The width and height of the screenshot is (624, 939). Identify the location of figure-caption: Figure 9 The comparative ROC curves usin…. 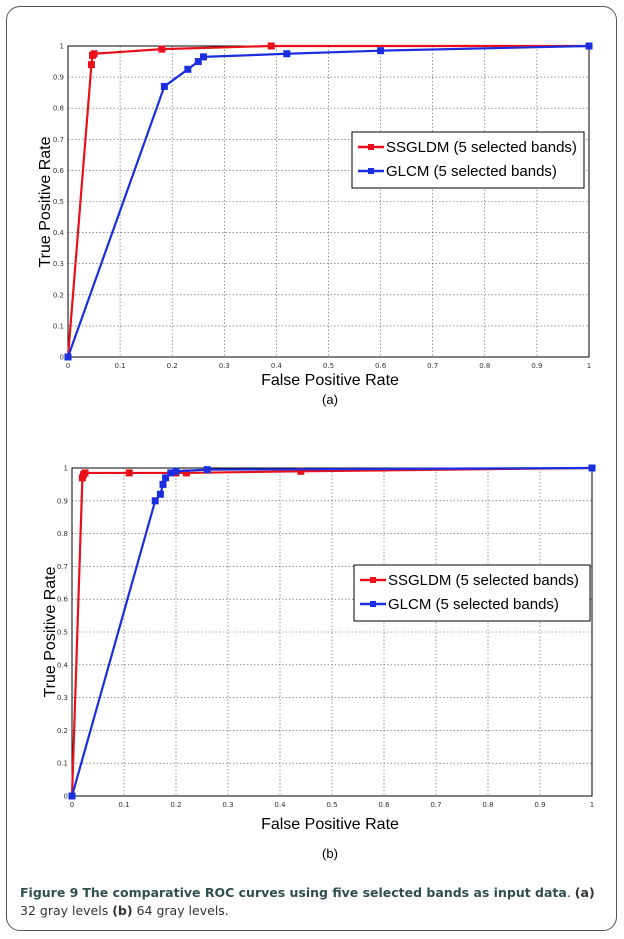
(307, 901).